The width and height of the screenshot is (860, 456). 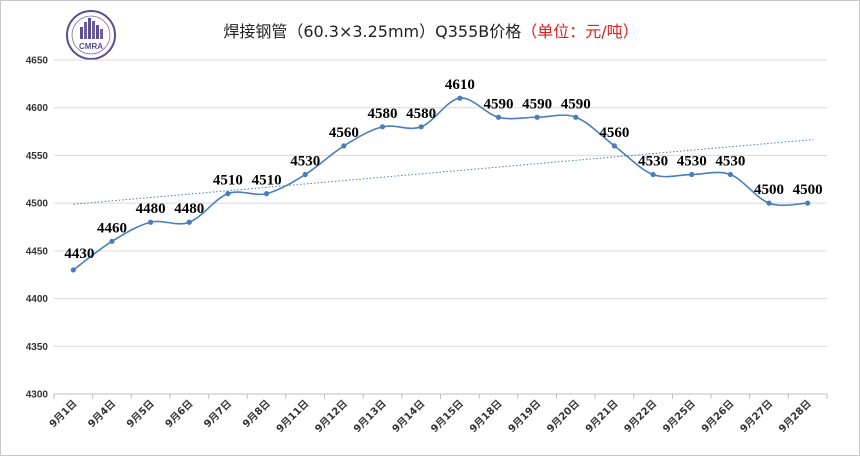 What do you see at coordinates (37, 204) in the screenshot?
I see `y-tick-label: 4500` at bounding box center [37, 204].